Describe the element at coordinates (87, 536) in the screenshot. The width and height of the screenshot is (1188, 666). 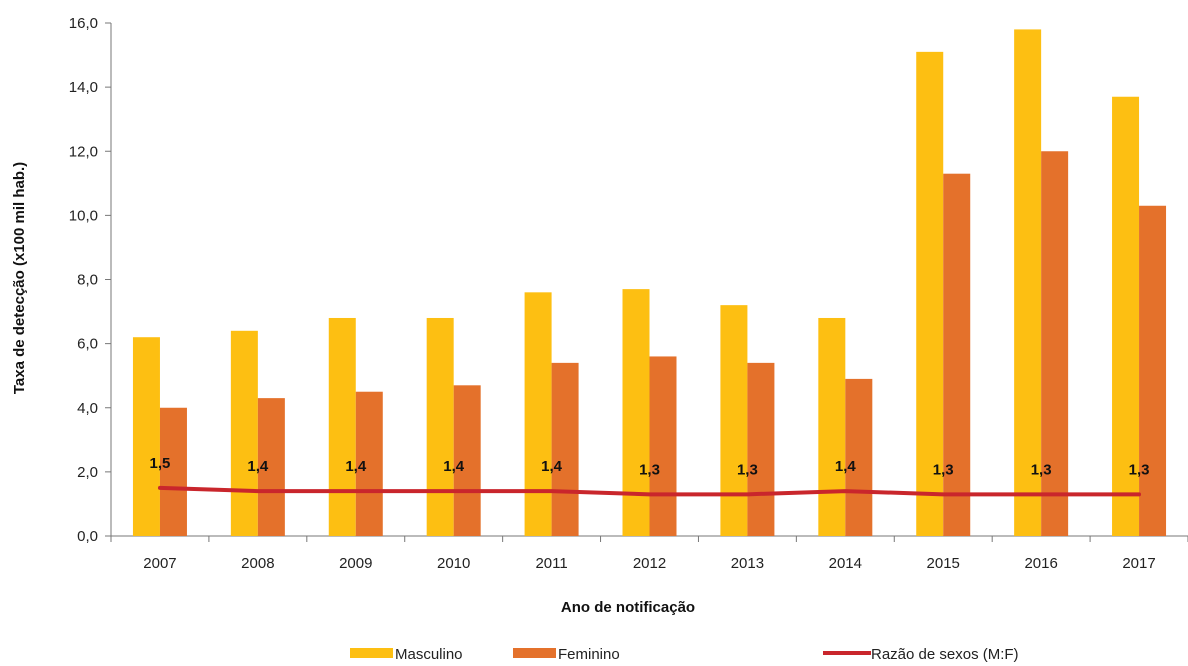
I see `y-tick-label: 0,0` at that location.